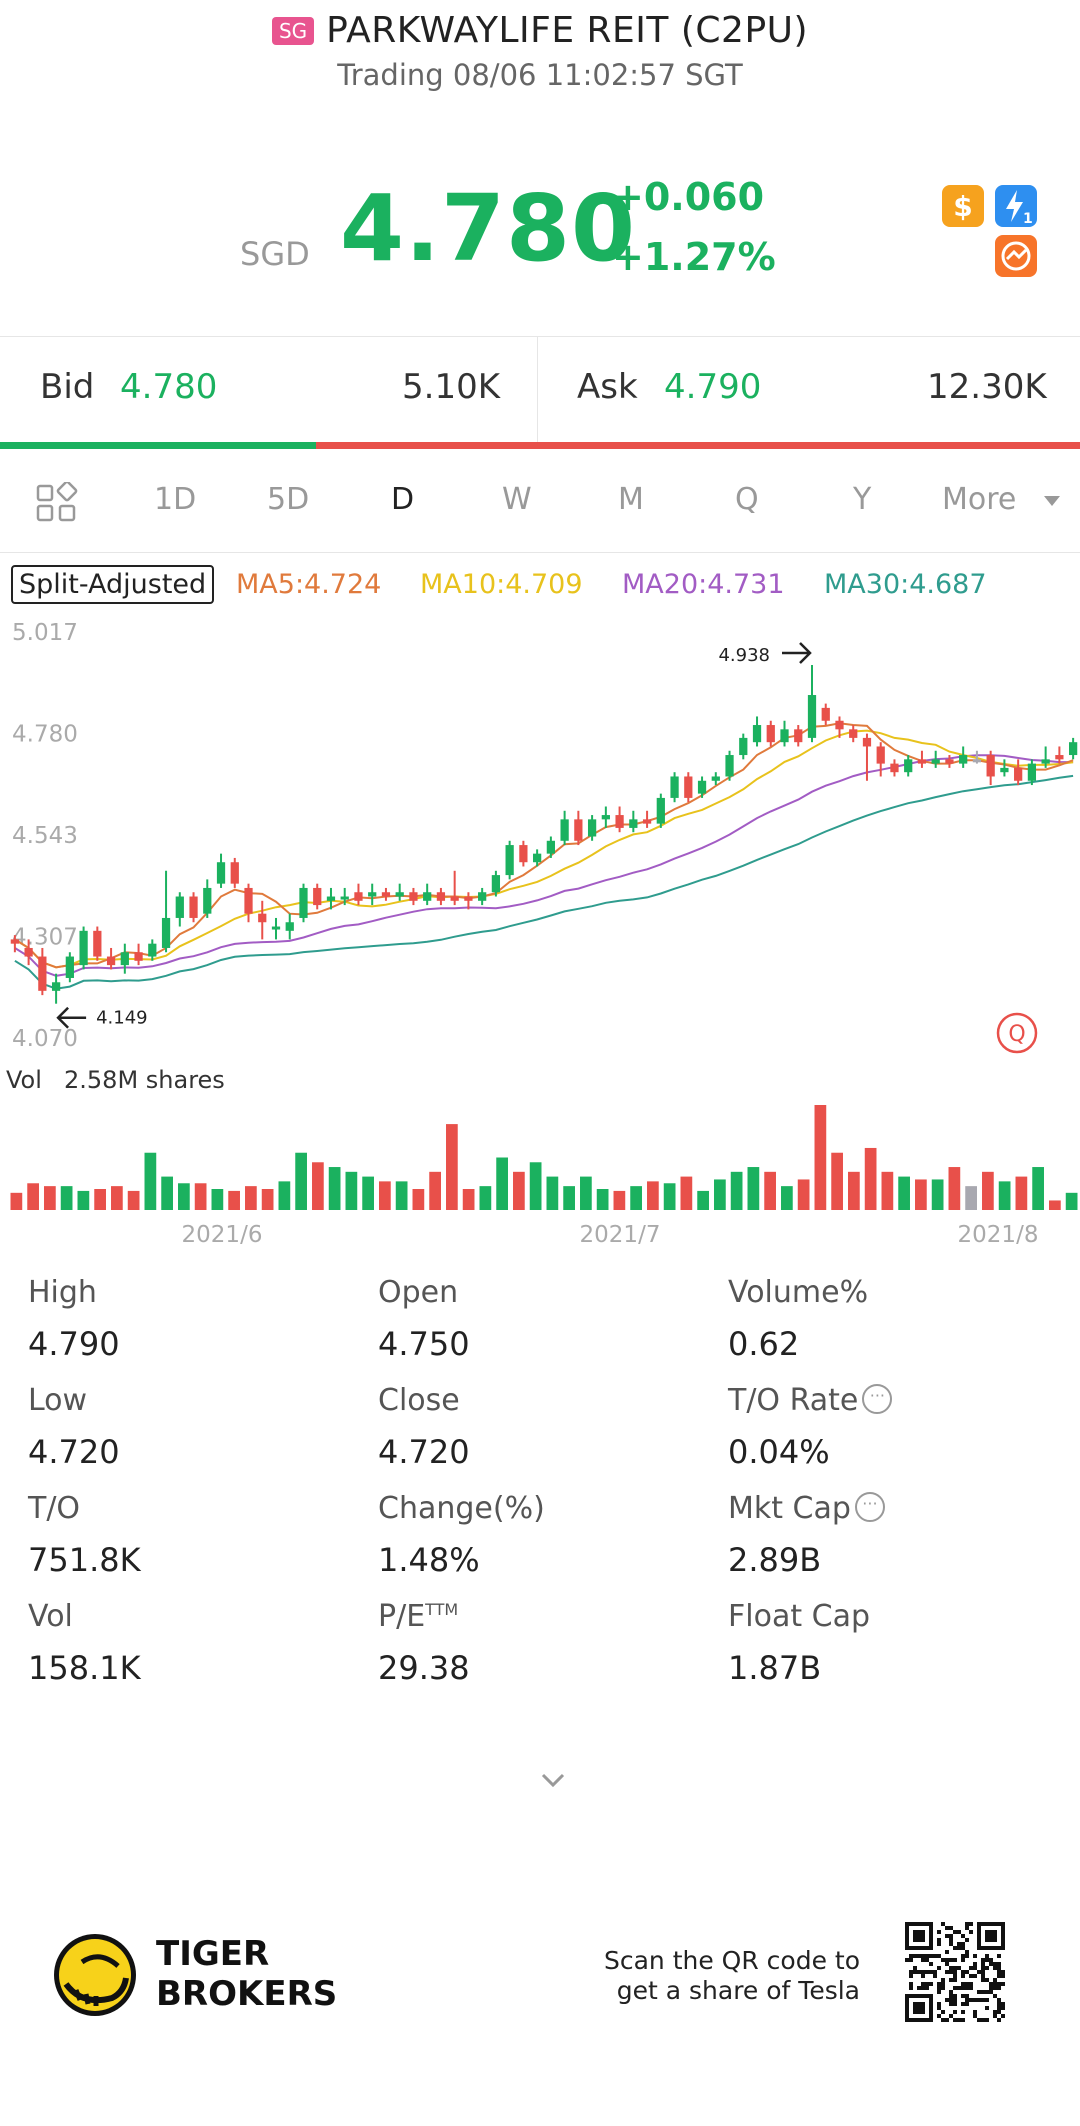 This screenshot has width=1080, height=2126. Describe the element at coordinates (122, 1018) in the screenshot. I see `low-marker-label: 4.149` at that location.